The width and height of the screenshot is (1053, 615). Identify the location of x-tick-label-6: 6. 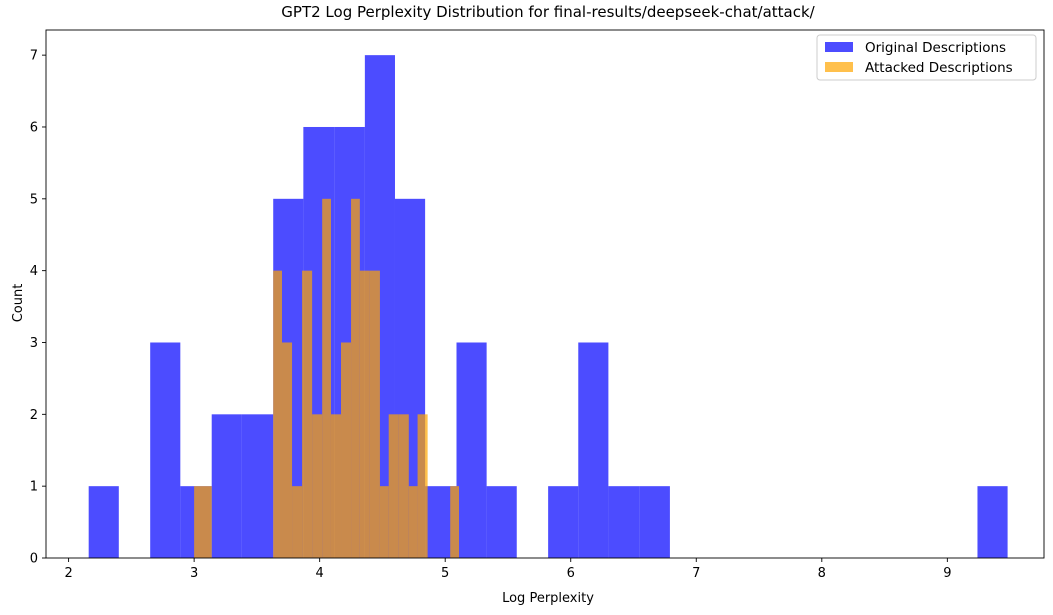
(571, 573).